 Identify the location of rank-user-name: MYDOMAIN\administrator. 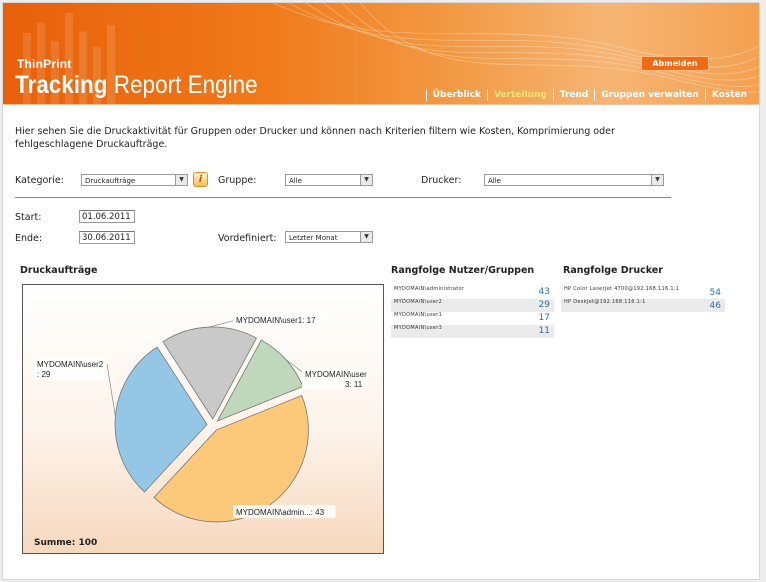
(429, 289).